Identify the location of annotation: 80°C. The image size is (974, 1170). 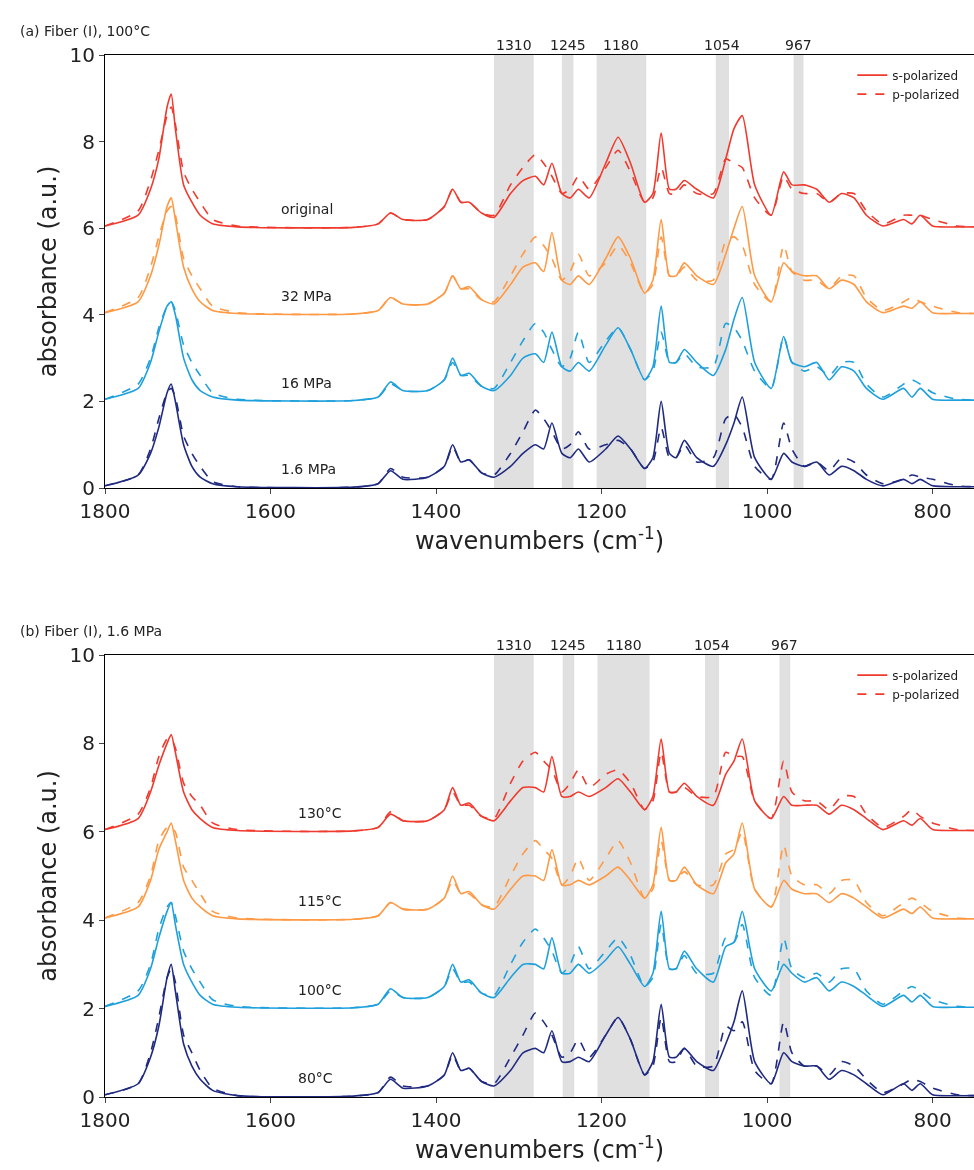
(315, 1078).